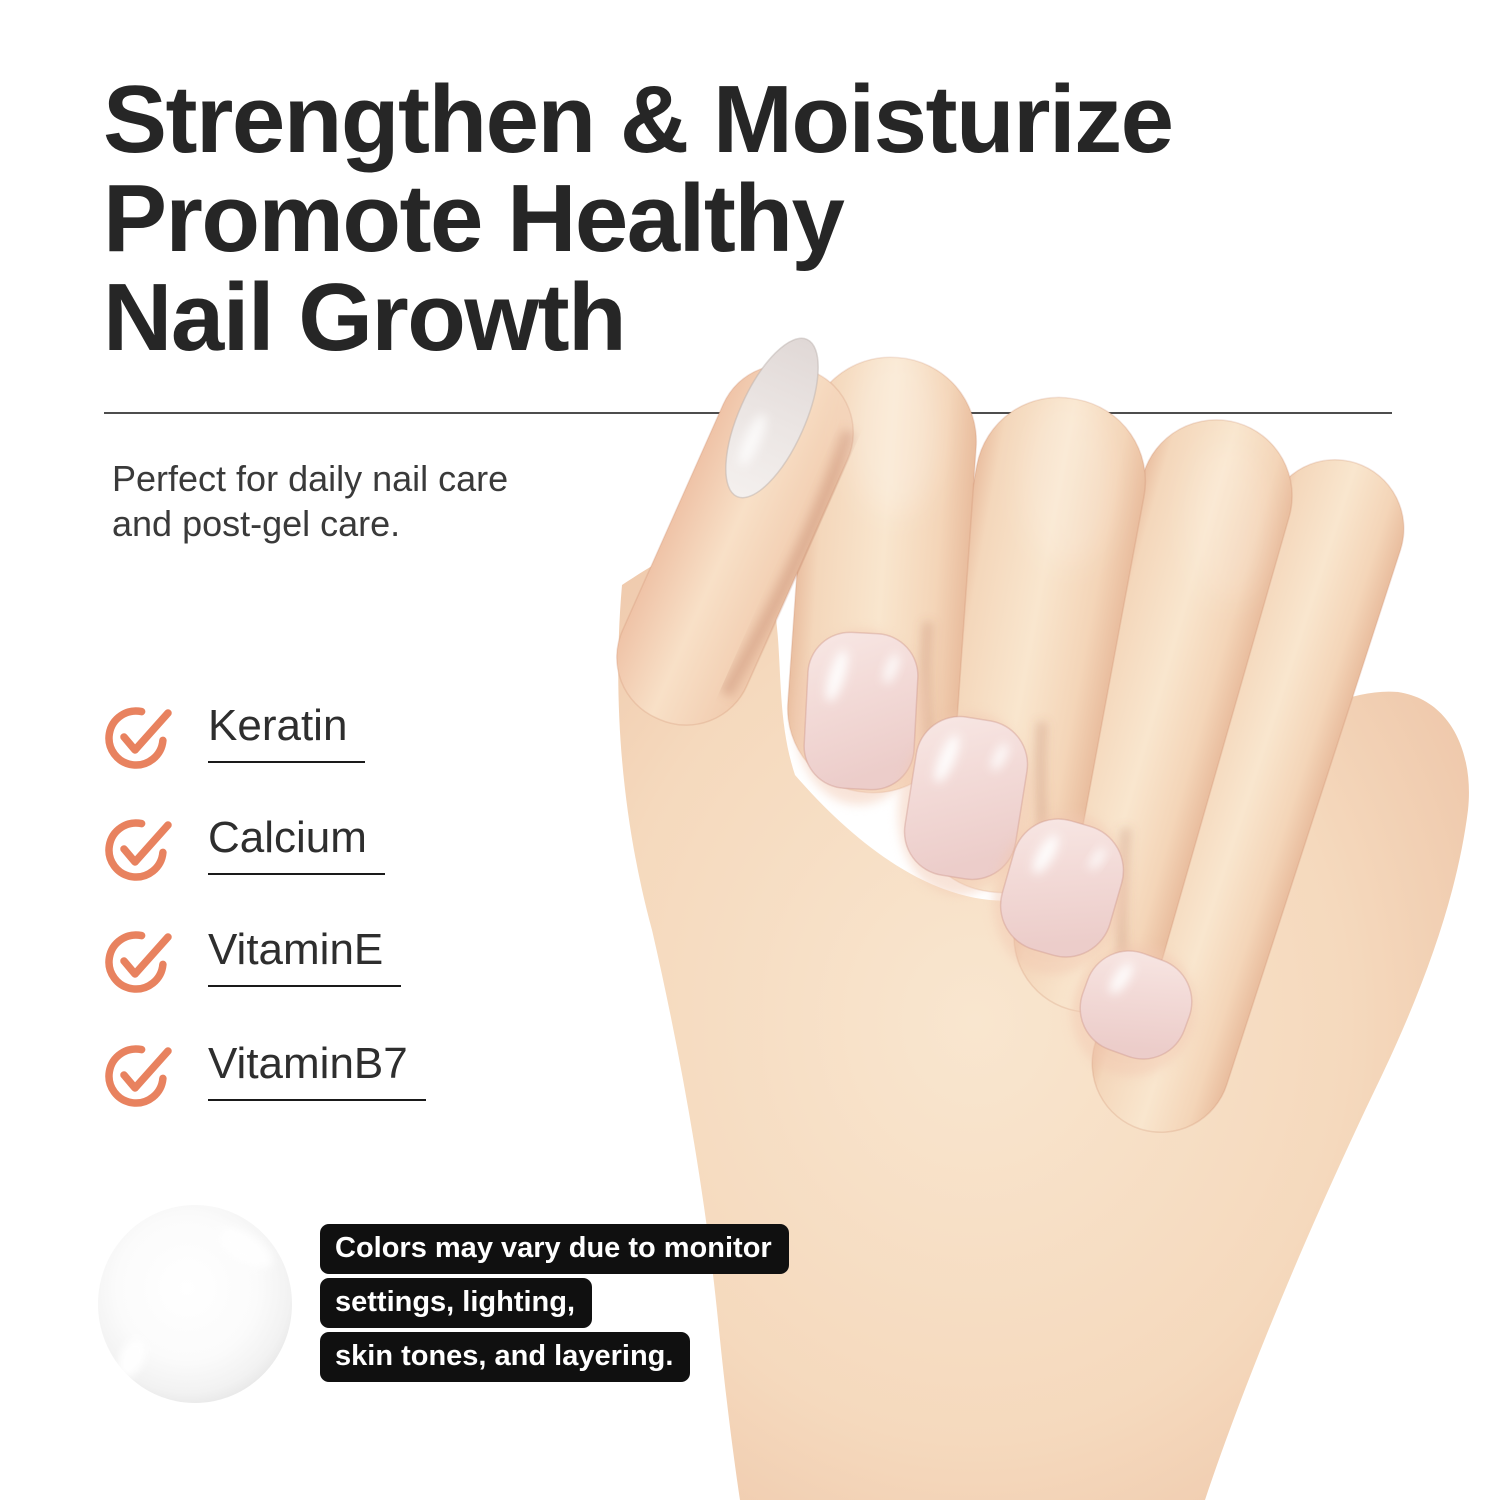  I want to click on checklist-label: VitaminE, so click(305, 955).